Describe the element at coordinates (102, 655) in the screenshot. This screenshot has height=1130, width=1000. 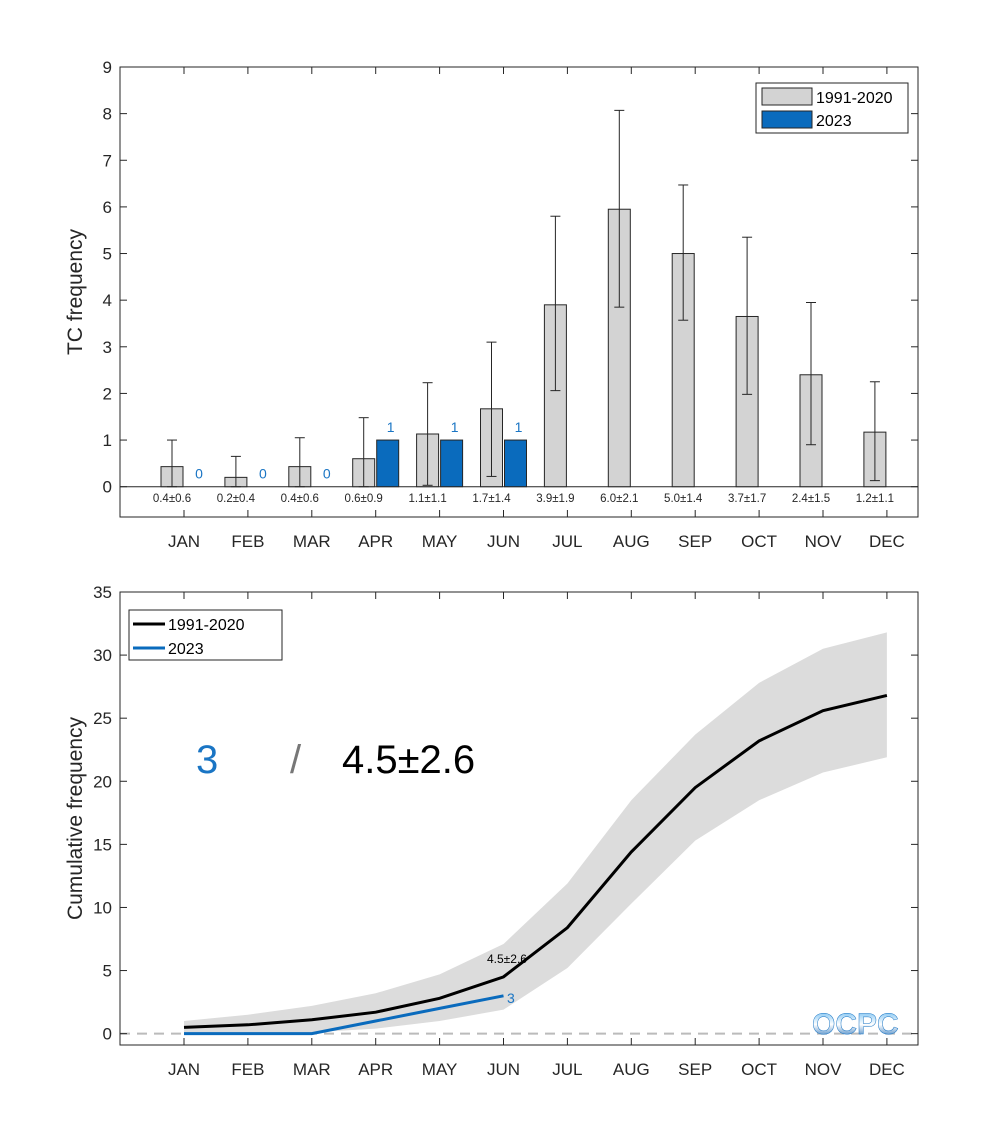
I see `y-tick-label: 30` at that location.